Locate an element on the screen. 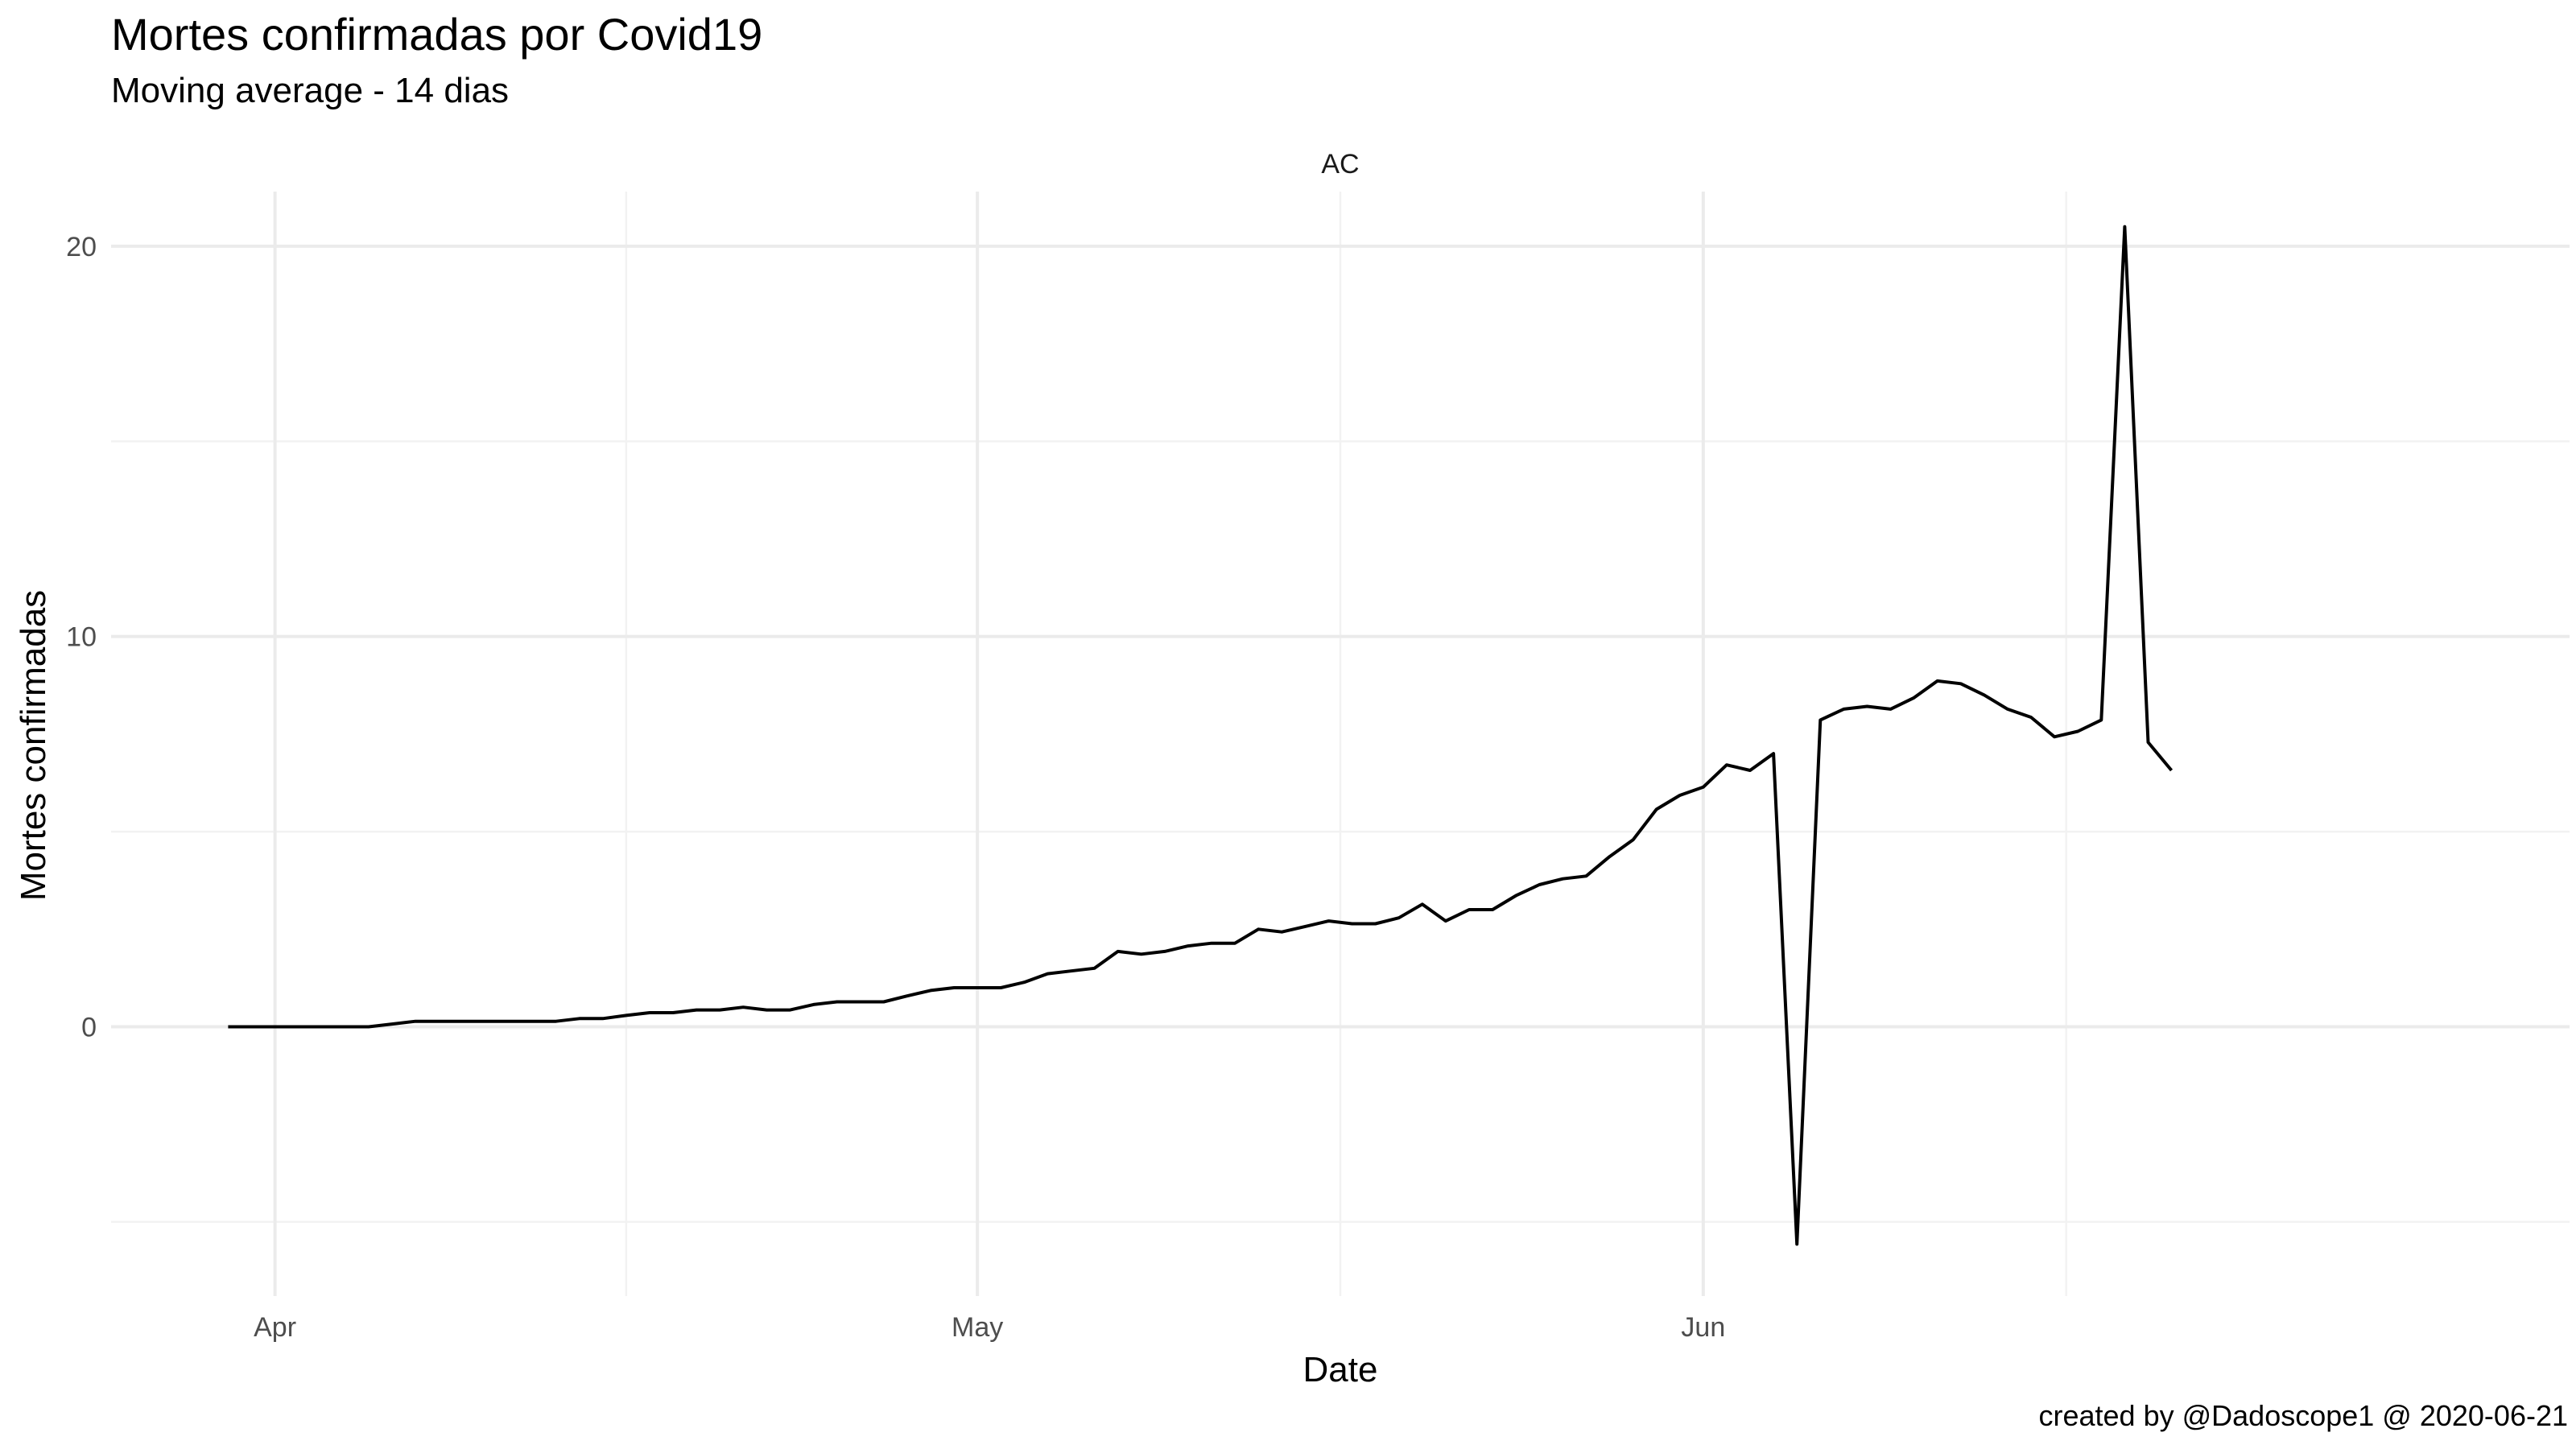  chart-caption: created by @Dadoscope1 @ 2020-06-21 is located at coordinates (2303, 1415).